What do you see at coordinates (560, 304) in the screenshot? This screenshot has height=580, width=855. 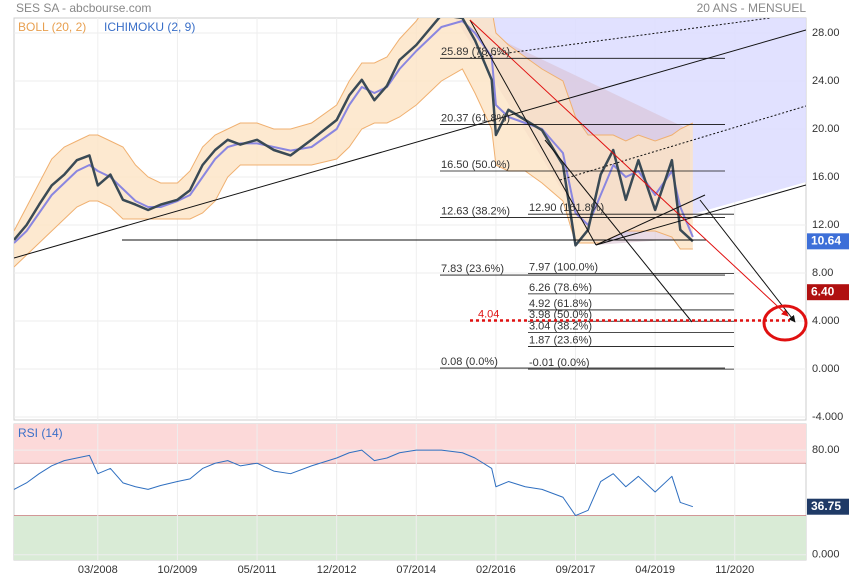 I see `fib-label: 4.92 (61.8%)` at bounding box center [560, 304].